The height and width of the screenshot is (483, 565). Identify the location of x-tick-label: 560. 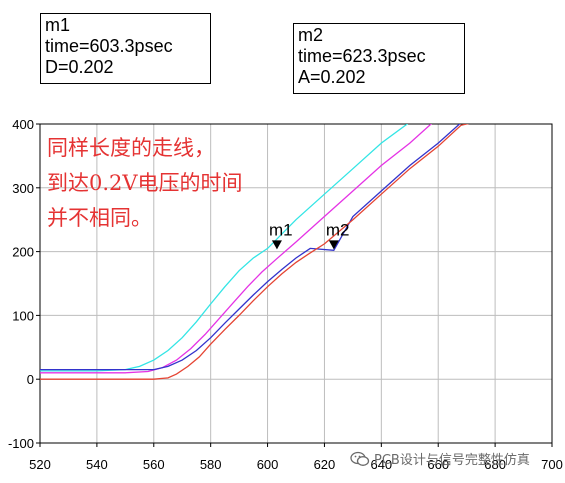
(154, 464).